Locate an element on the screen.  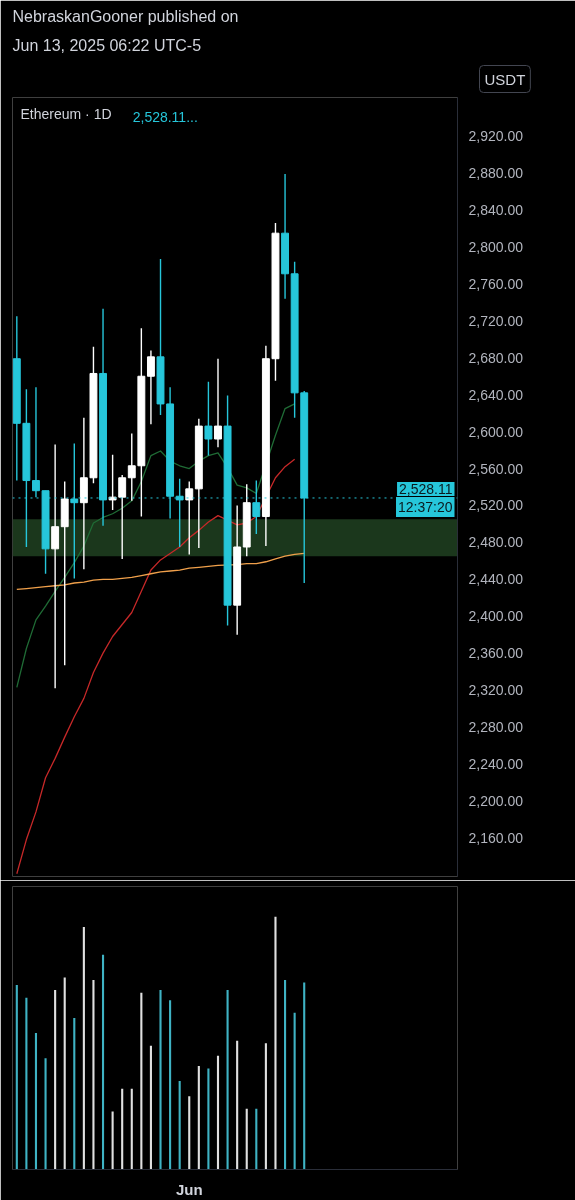
y-tick-label: 2,360.00 is located at coordinates (496, 653).